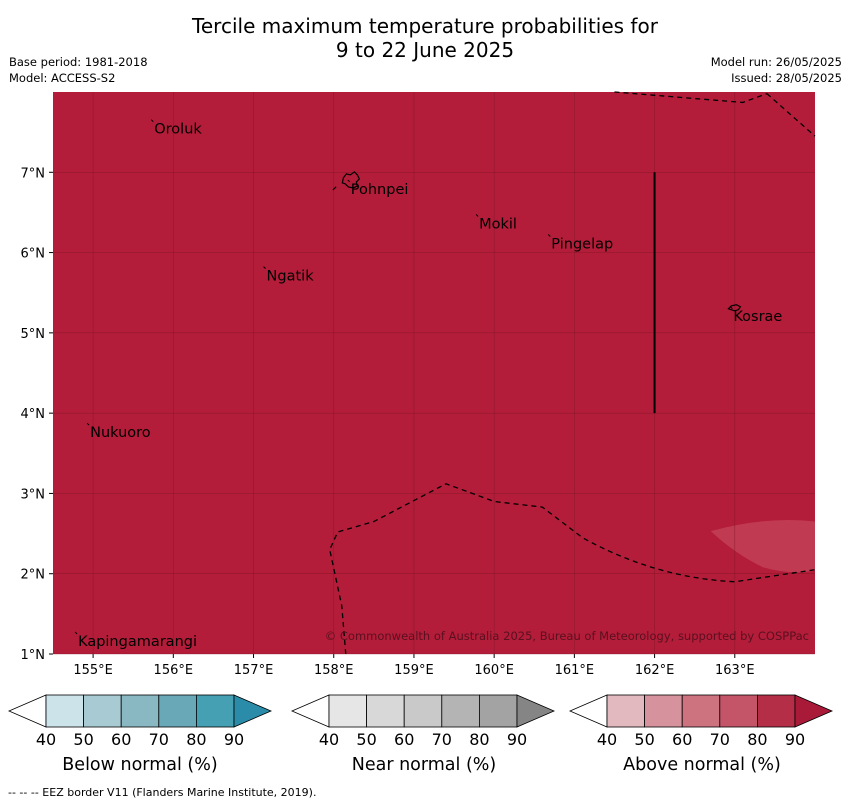 The image size is (850, 804). I want to click on place-label: Mokil, so click(498, 224).